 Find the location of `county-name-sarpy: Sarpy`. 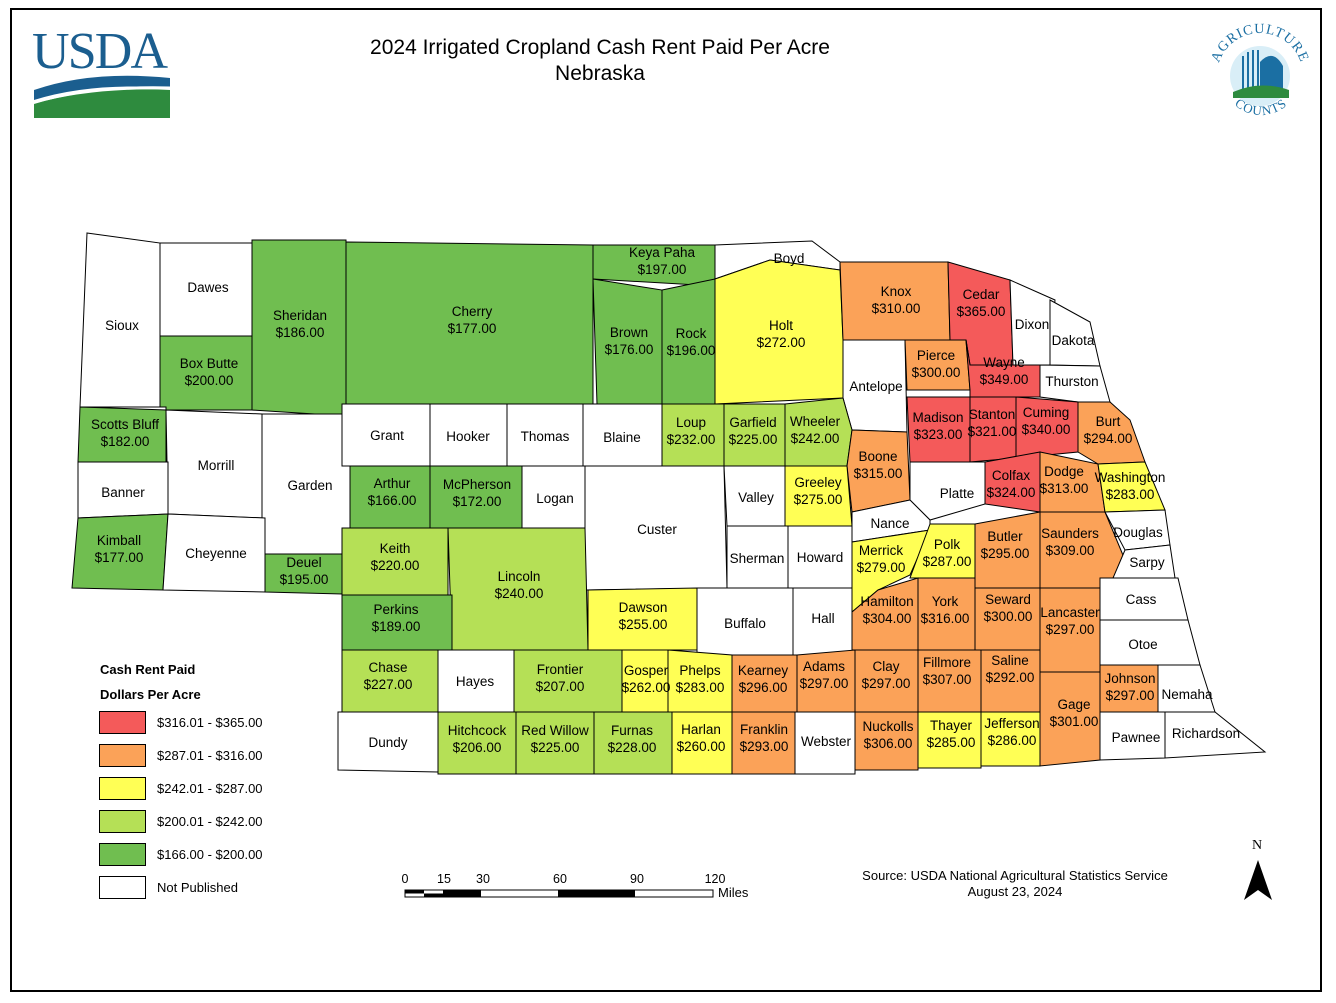

county-name-sarpy: Sarpy is located at coordinates (1147, 562).